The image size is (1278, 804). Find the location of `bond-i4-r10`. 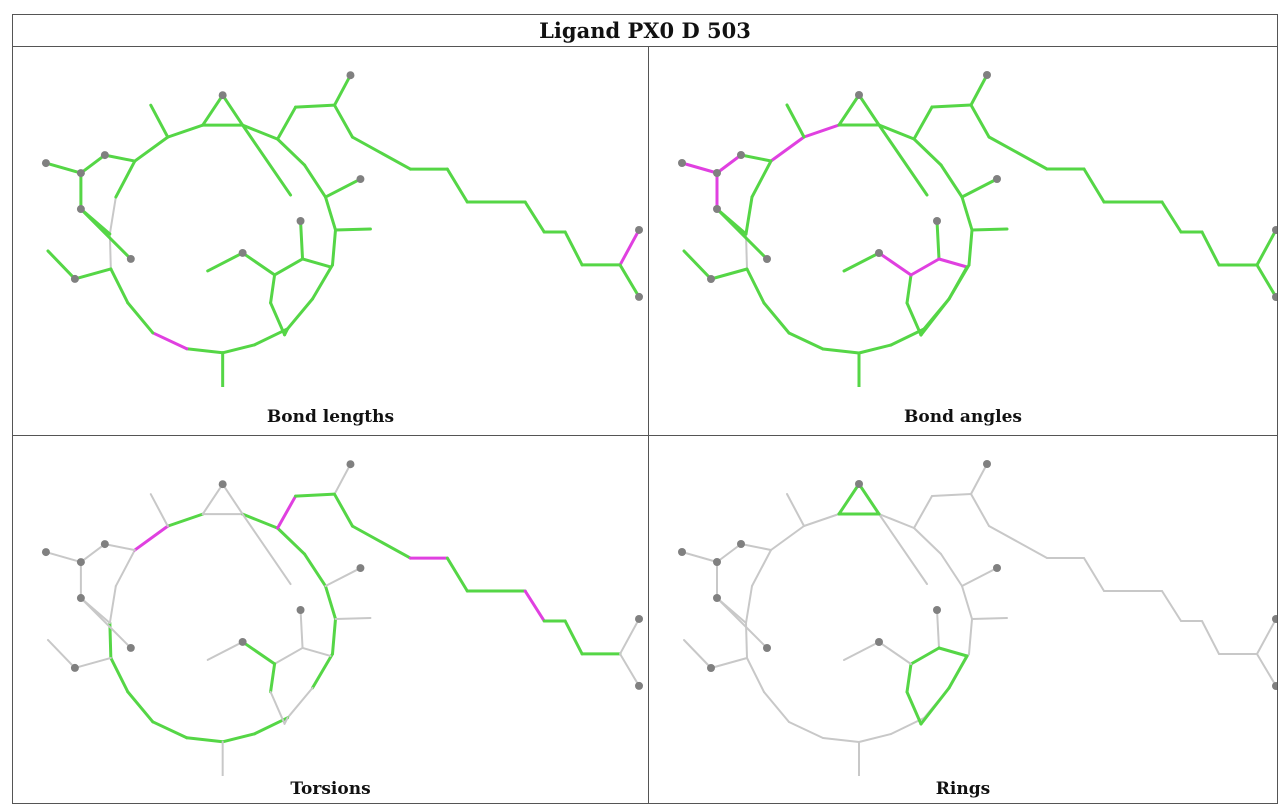

bond-i4-r10 is located at coordinates (286, 332).